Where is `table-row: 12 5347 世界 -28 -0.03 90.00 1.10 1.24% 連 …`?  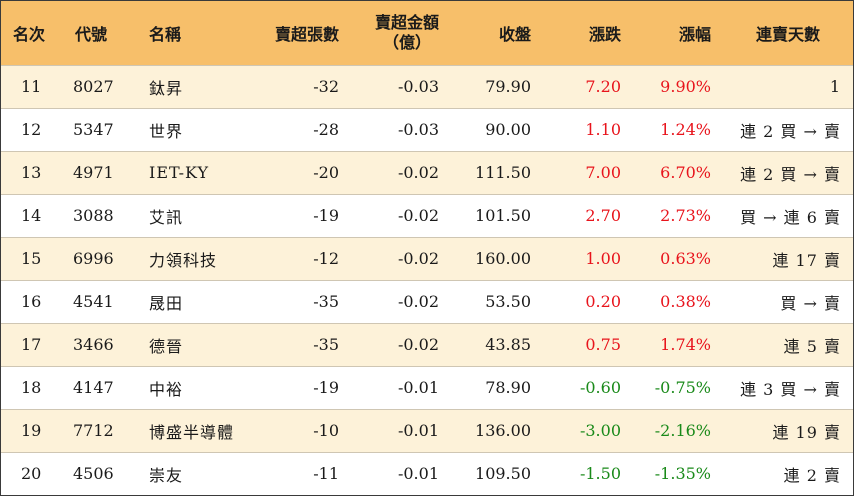 table-row: 12 5347 世界 -28 -0.03 90.00 1.10 1.24% 連 … is located at coordinates (427, 129).